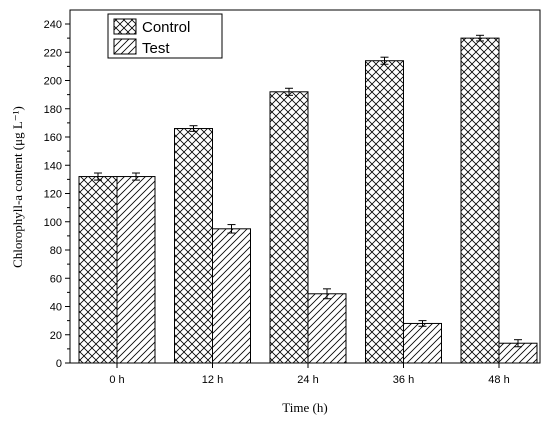  Describe the element at coordinates (498, 380) in the screenshot. I see `x-tick-label: 48 h` at that location.